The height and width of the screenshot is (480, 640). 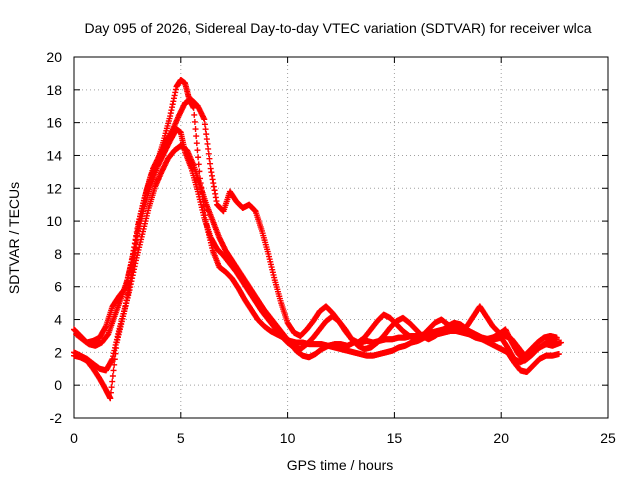 I want to click on y-tick-label: 2, so click(x=58, y=352).